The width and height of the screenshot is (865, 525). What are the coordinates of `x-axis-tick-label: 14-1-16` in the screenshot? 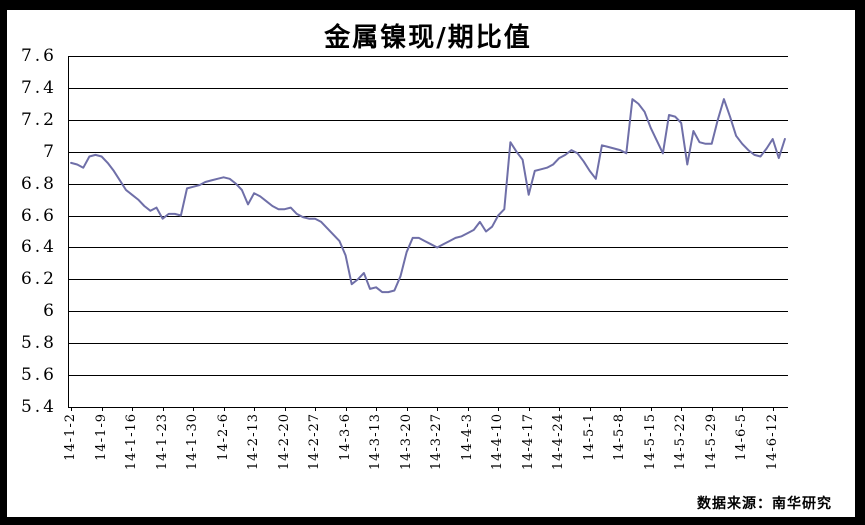 It's located at (132, 442).